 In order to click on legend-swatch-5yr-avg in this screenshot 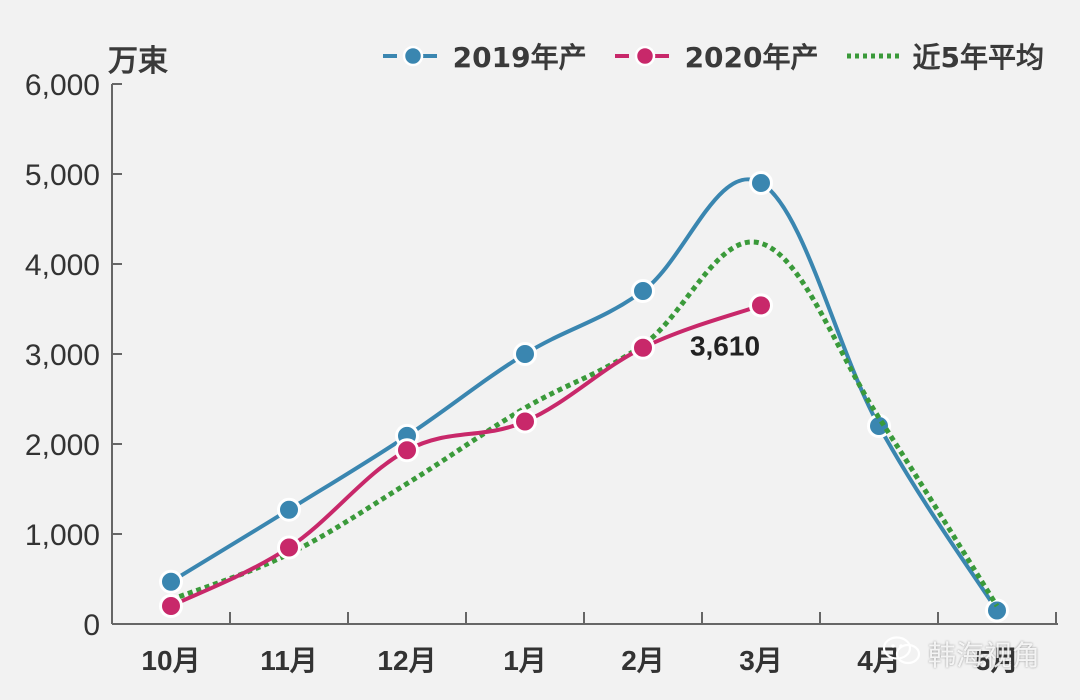, I will do `click(875, 56)`.